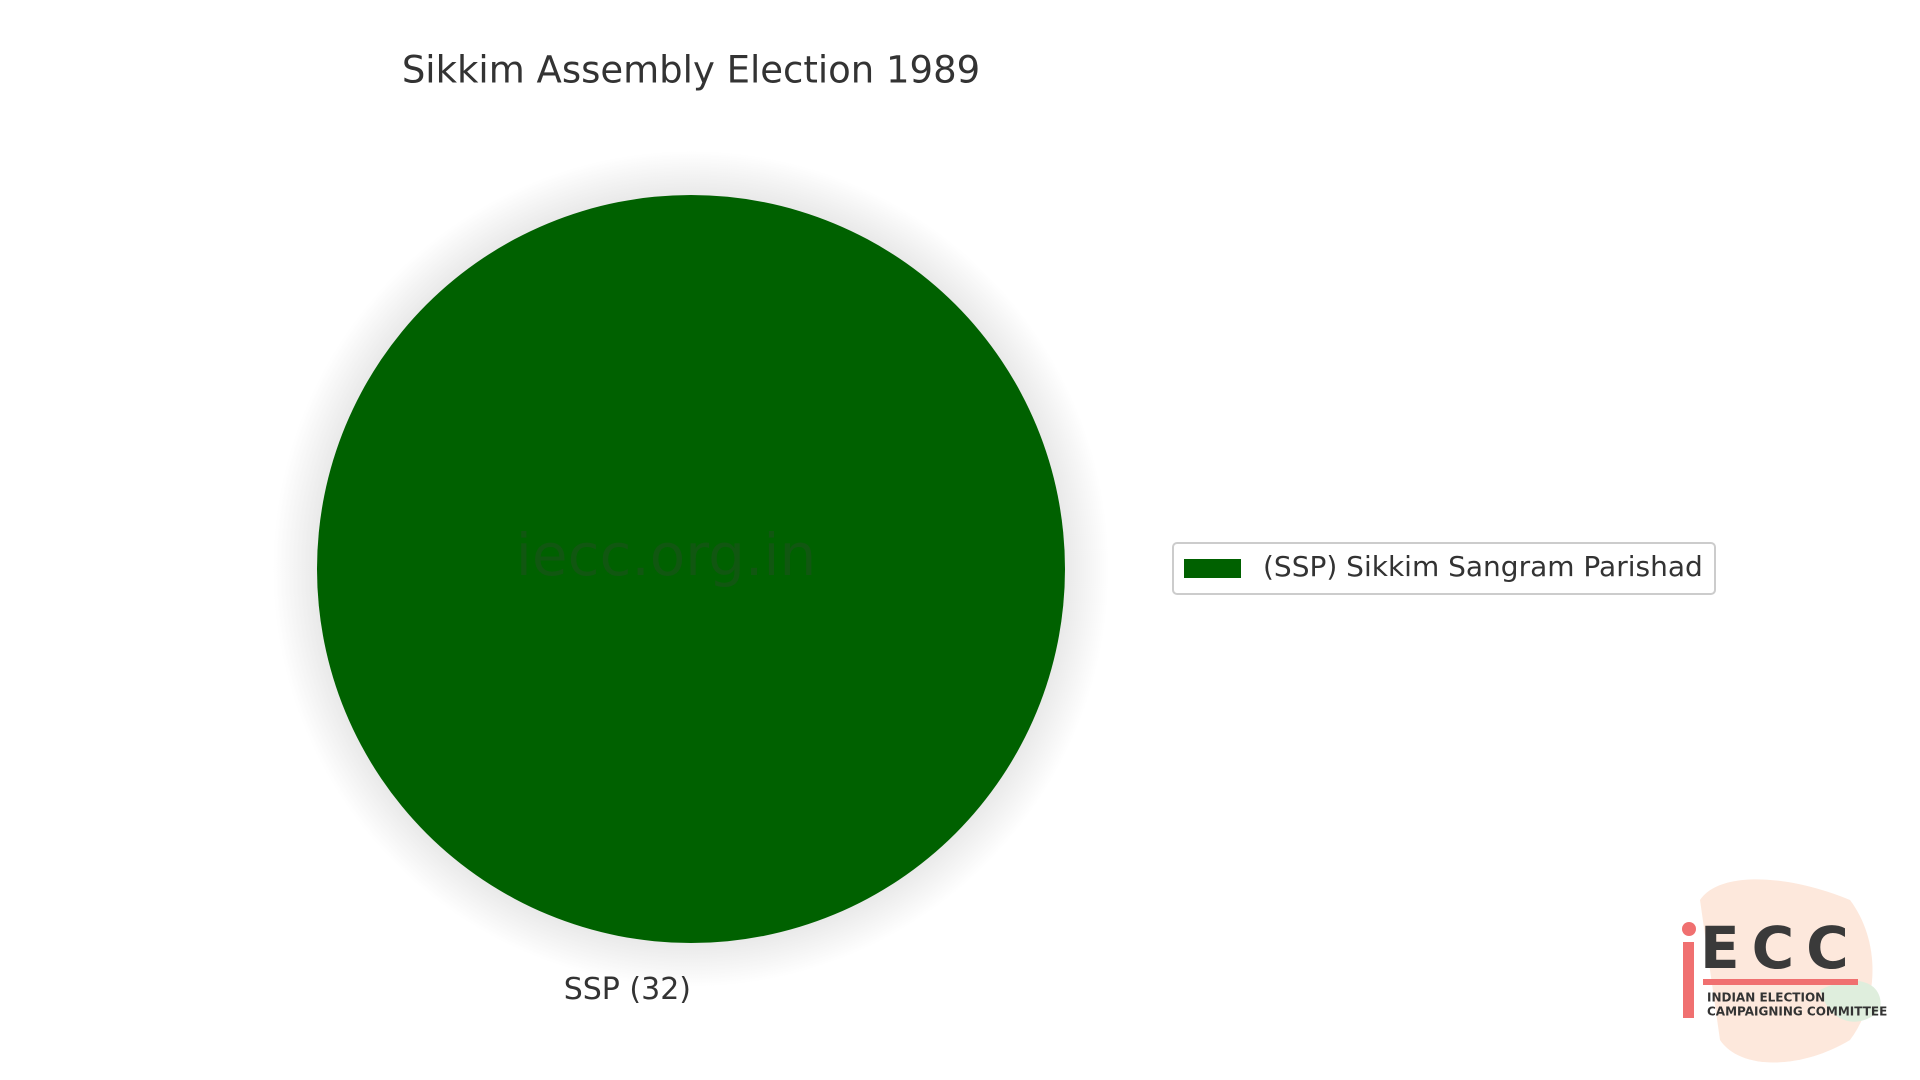 The height and width of the screenshot is (1080, 1920). Describe the element at coordinates (666, 555) in the screenshot. I see `watermark: iecc.org.in` at that location.